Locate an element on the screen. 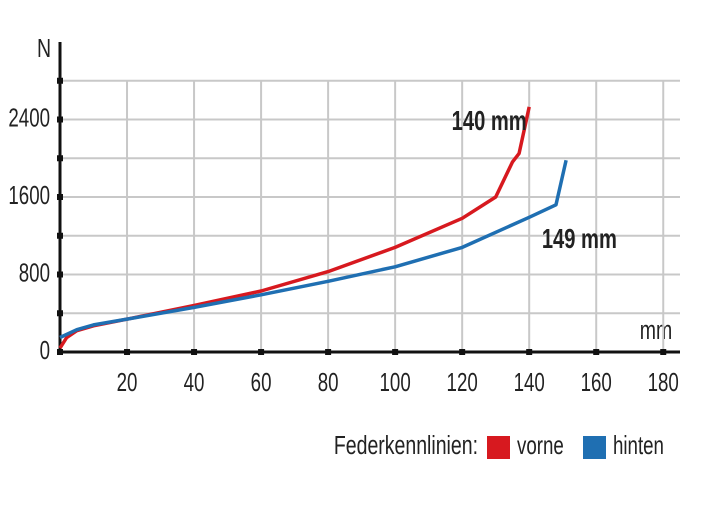  y-tick-label: 2400 is located at coordinates (29, 117).